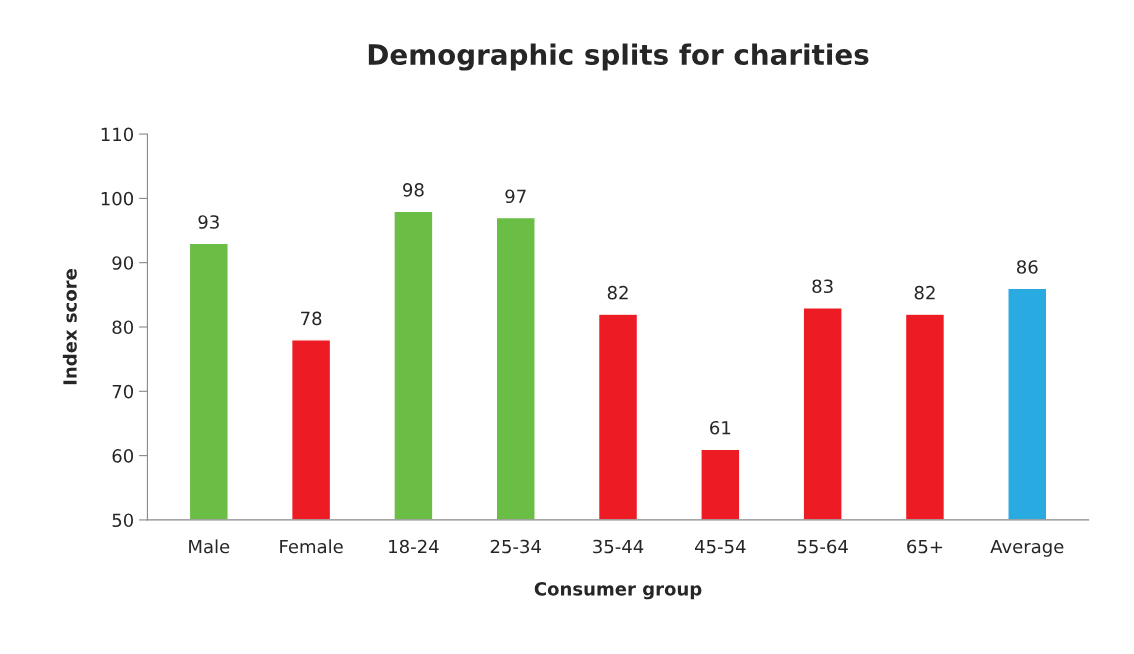 Image resolution: width=1134 pixels, height=654 pixels. What do you see at coordinates (208, 222) in the screenshot?
I see `data-label: 93` at bounding box center [208, 222].